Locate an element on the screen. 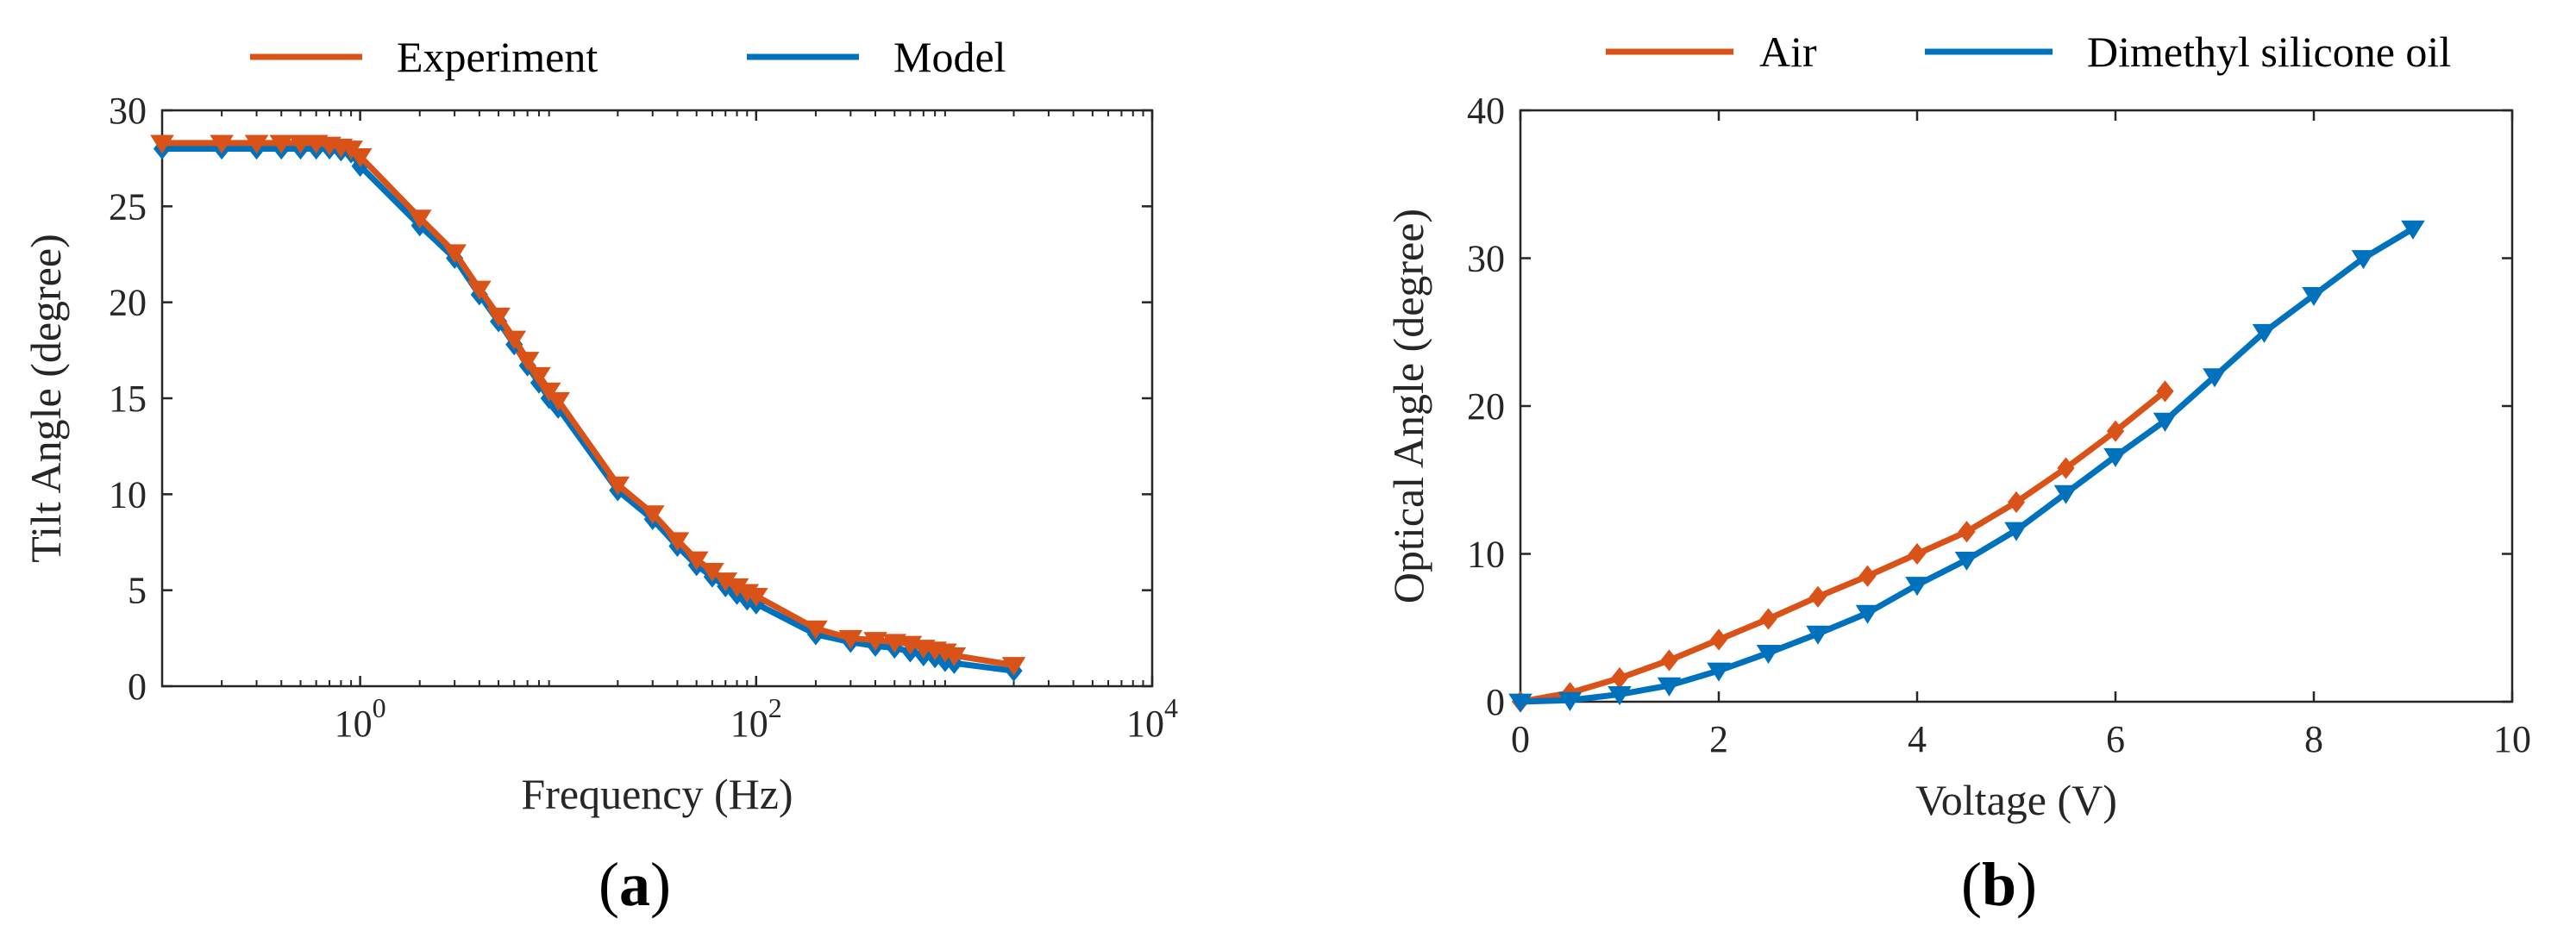 The height and width of the screenshot is (950, 2576). legend-a: Experiment Model is located at coordinates (628, 57).